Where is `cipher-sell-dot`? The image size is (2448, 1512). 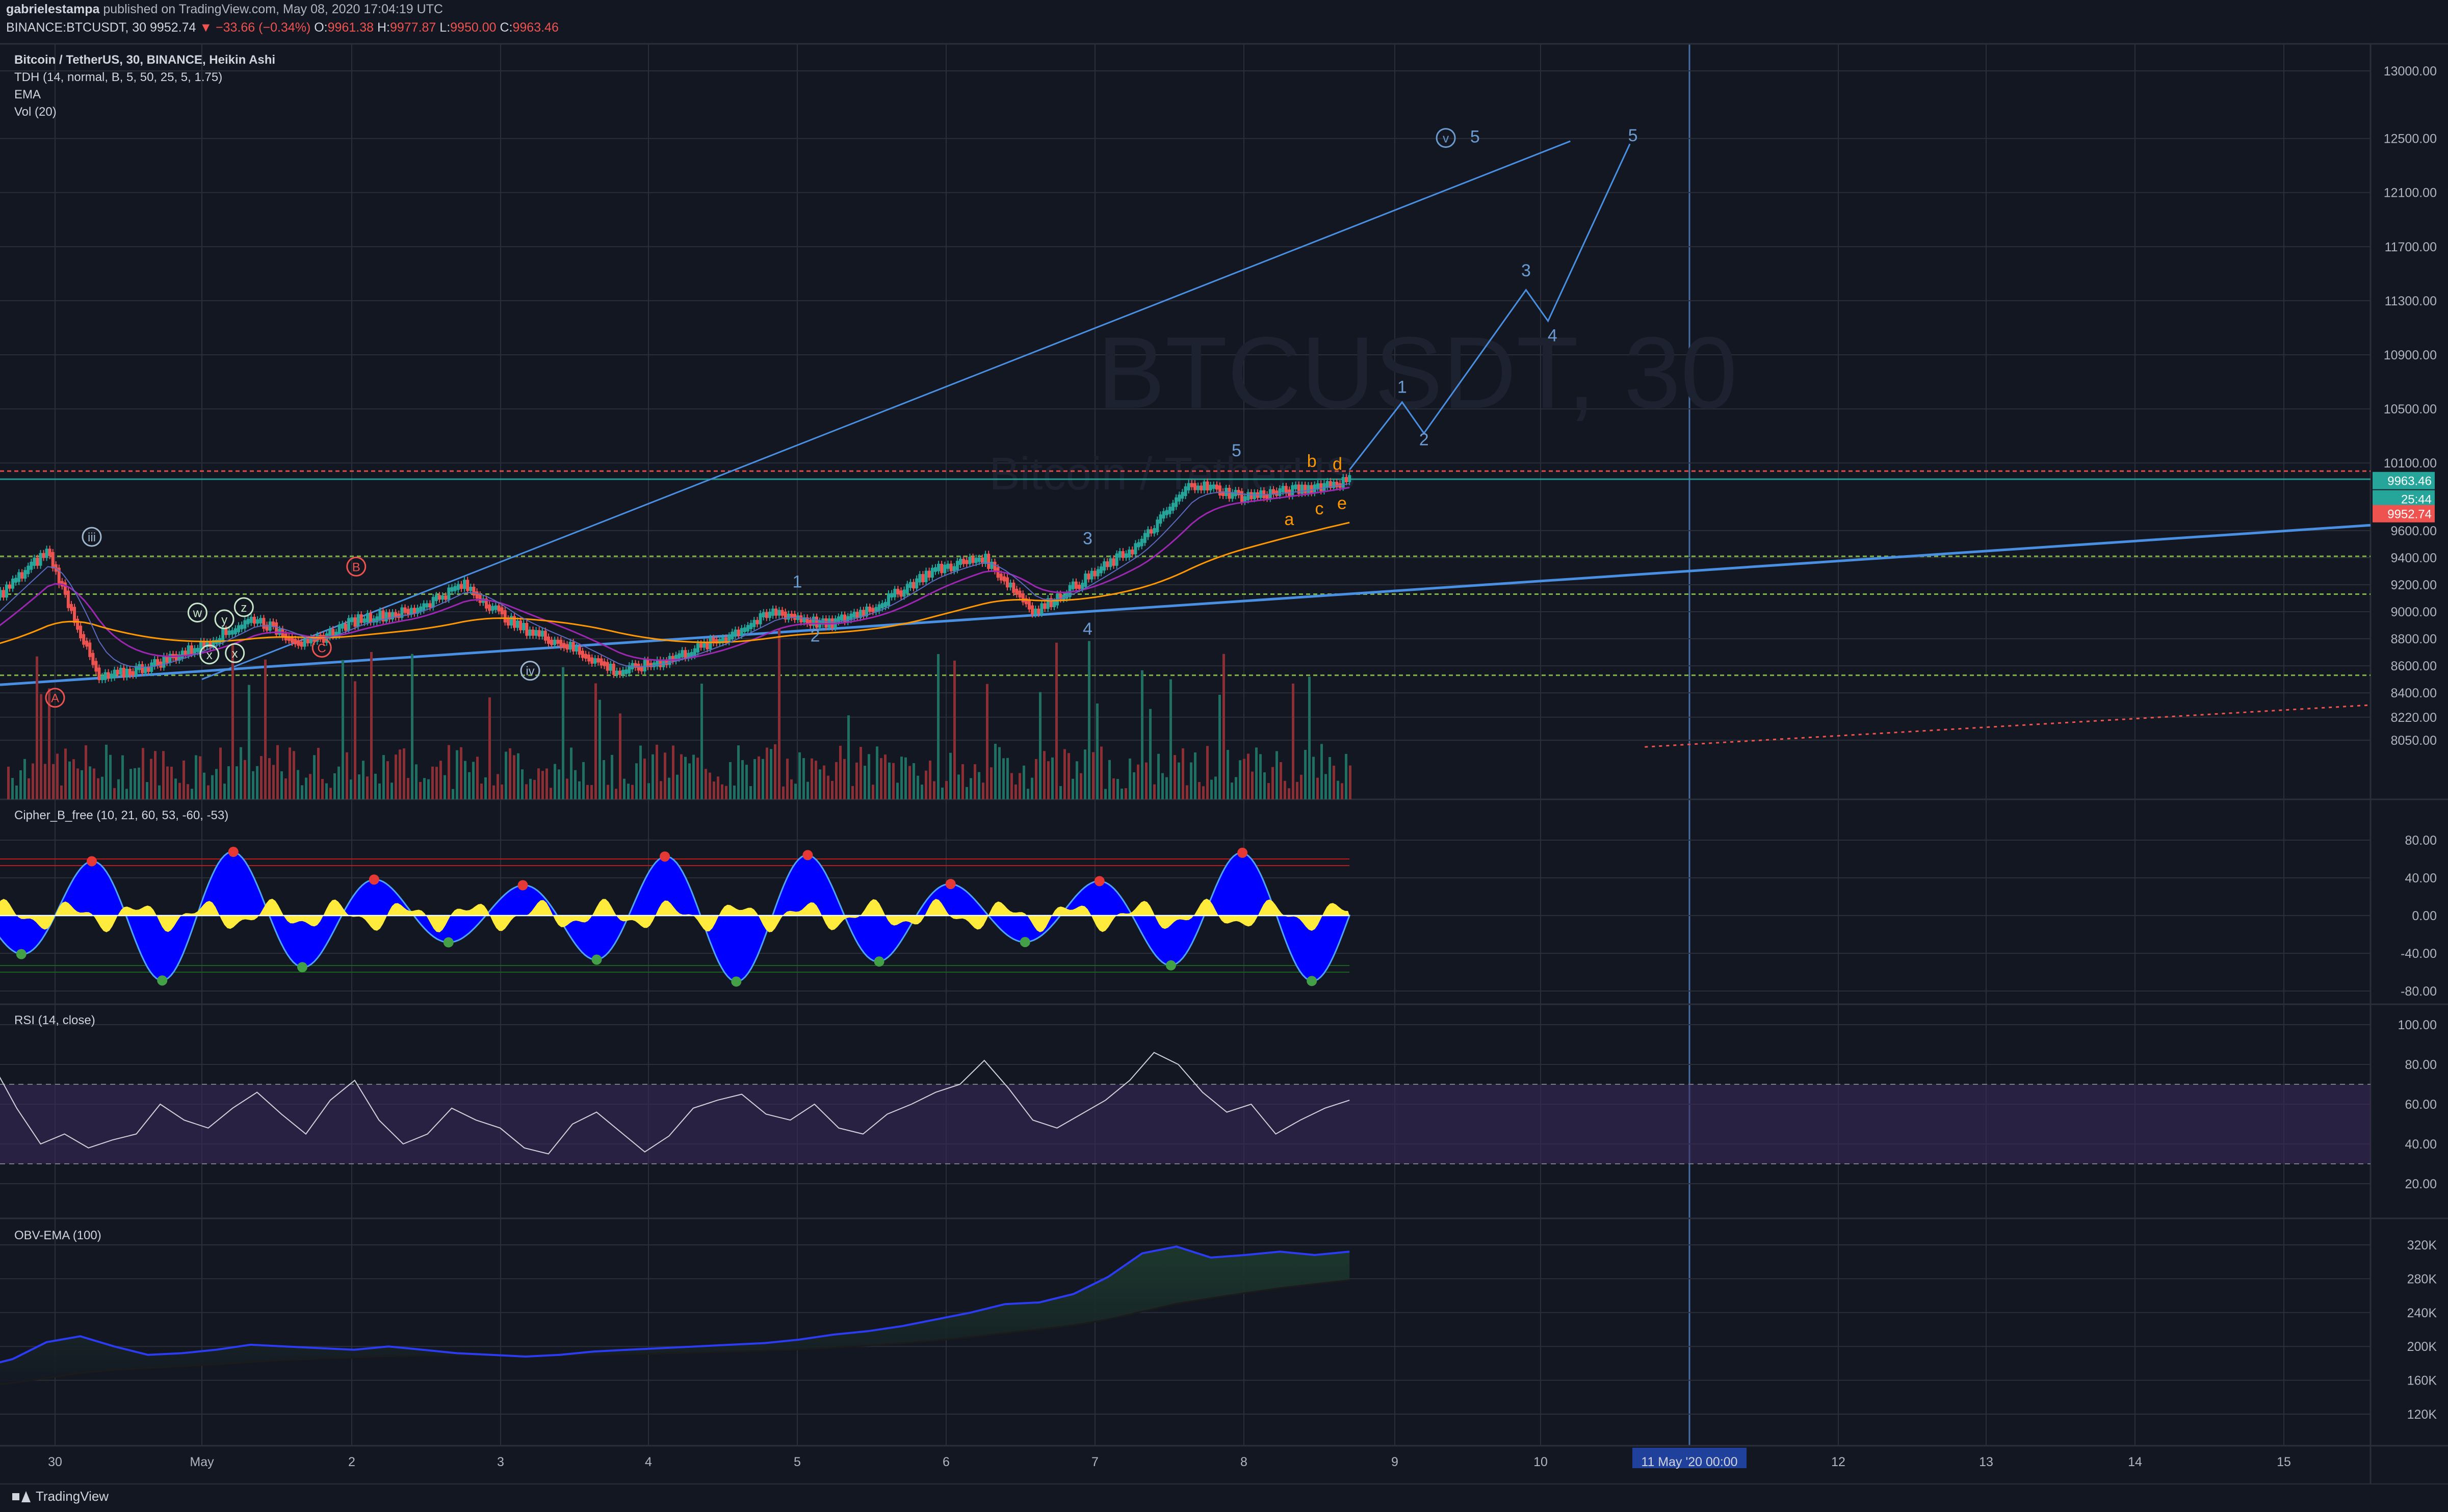 cipher-sell-dot is located at coordinates (522, 885).